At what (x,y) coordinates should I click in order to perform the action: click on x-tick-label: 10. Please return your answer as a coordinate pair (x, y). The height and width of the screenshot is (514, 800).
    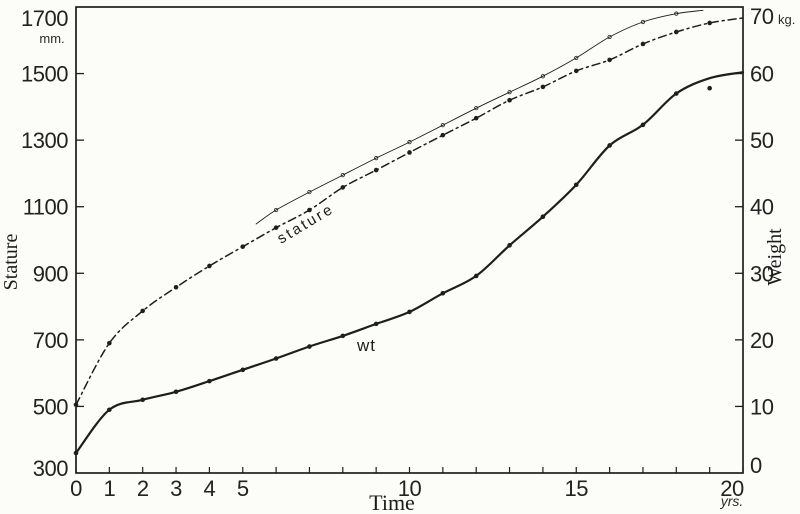
    Looking at the image, I should click on (410, 488).